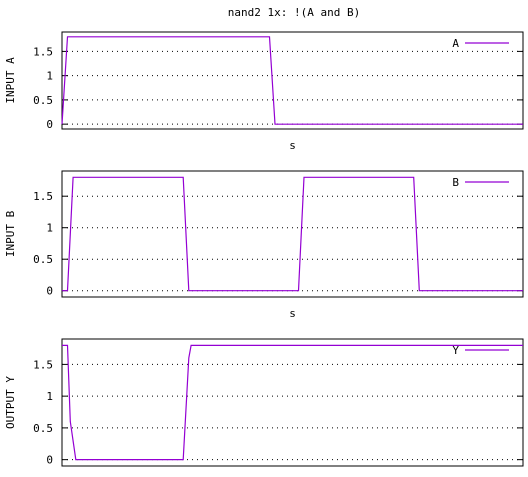 The height and width of the screenshot is (477, 528). Describe the element at coordinates (455, 43) in the screenshot. I see `legend-label: A` at that location.